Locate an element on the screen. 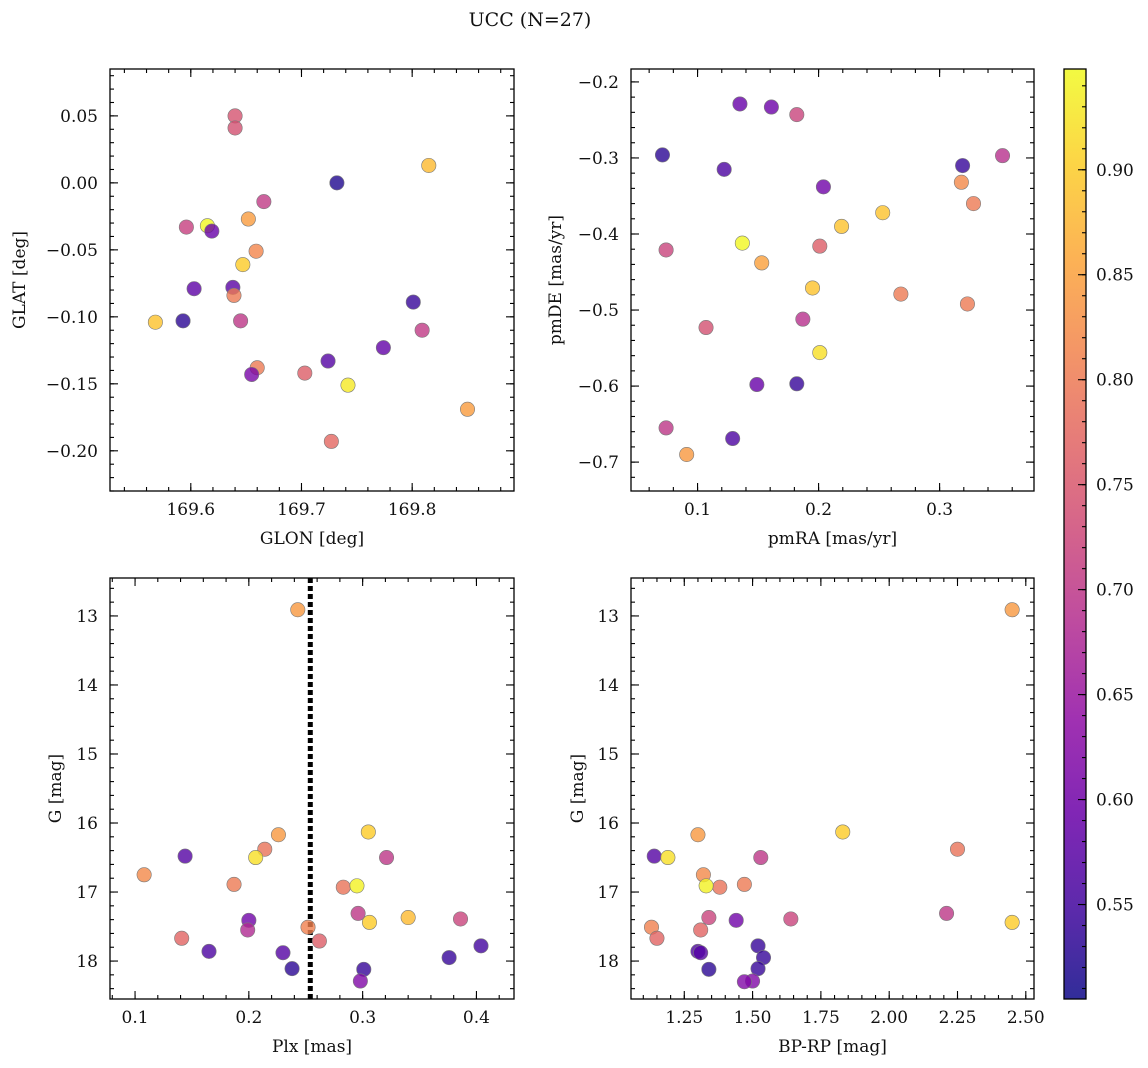 The height and width of the screenshot is (1068, 1148). y-tick-label: −0.5 is located at coordinates (598, 311).